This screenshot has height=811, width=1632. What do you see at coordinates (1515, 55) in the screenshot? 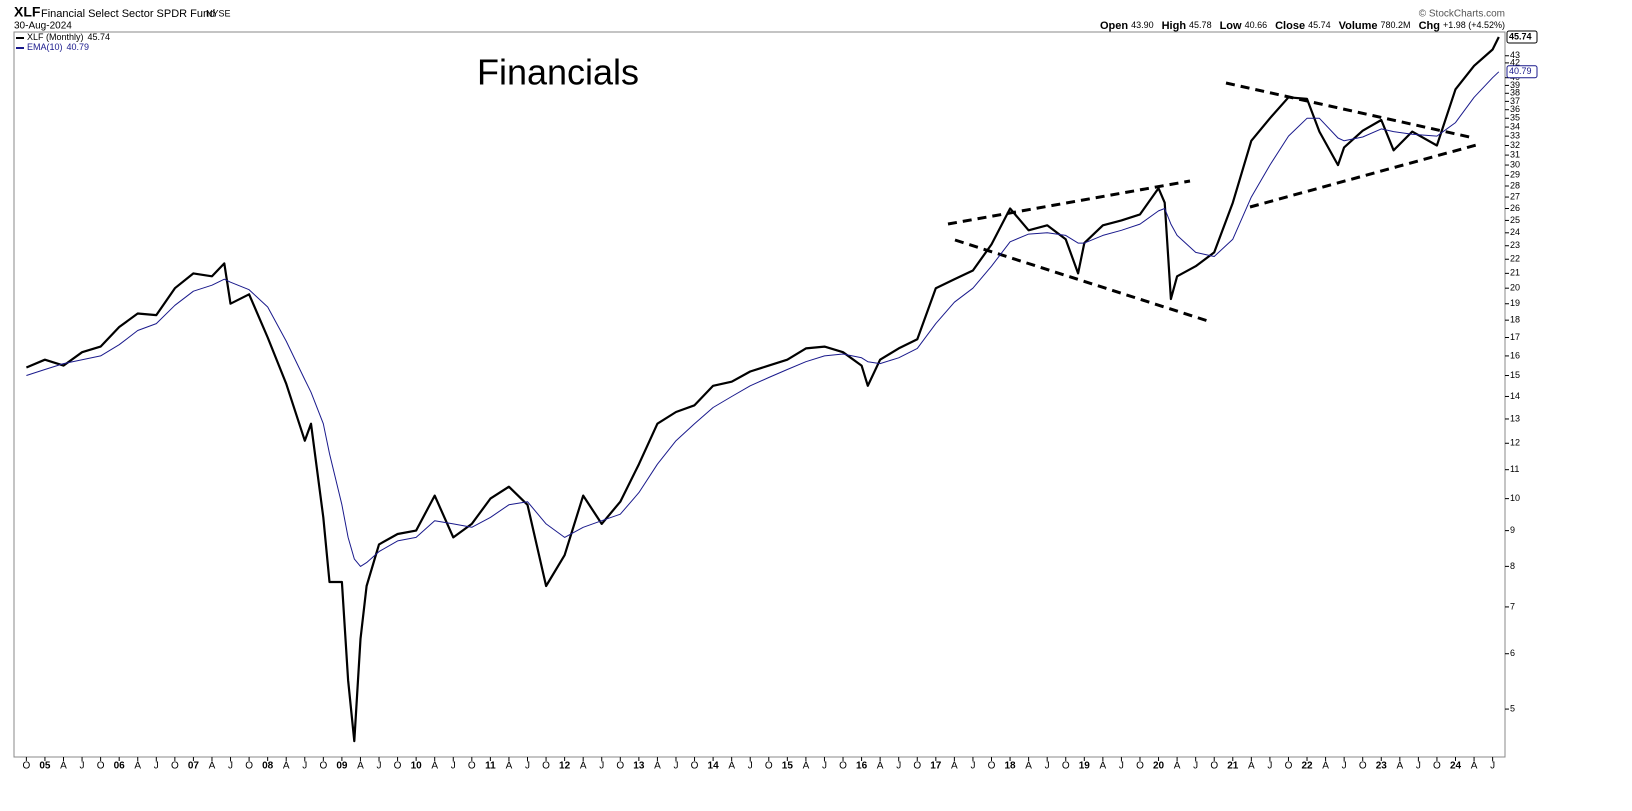
I see `y-tick-label: 43` at bounding box center [1515, 55].